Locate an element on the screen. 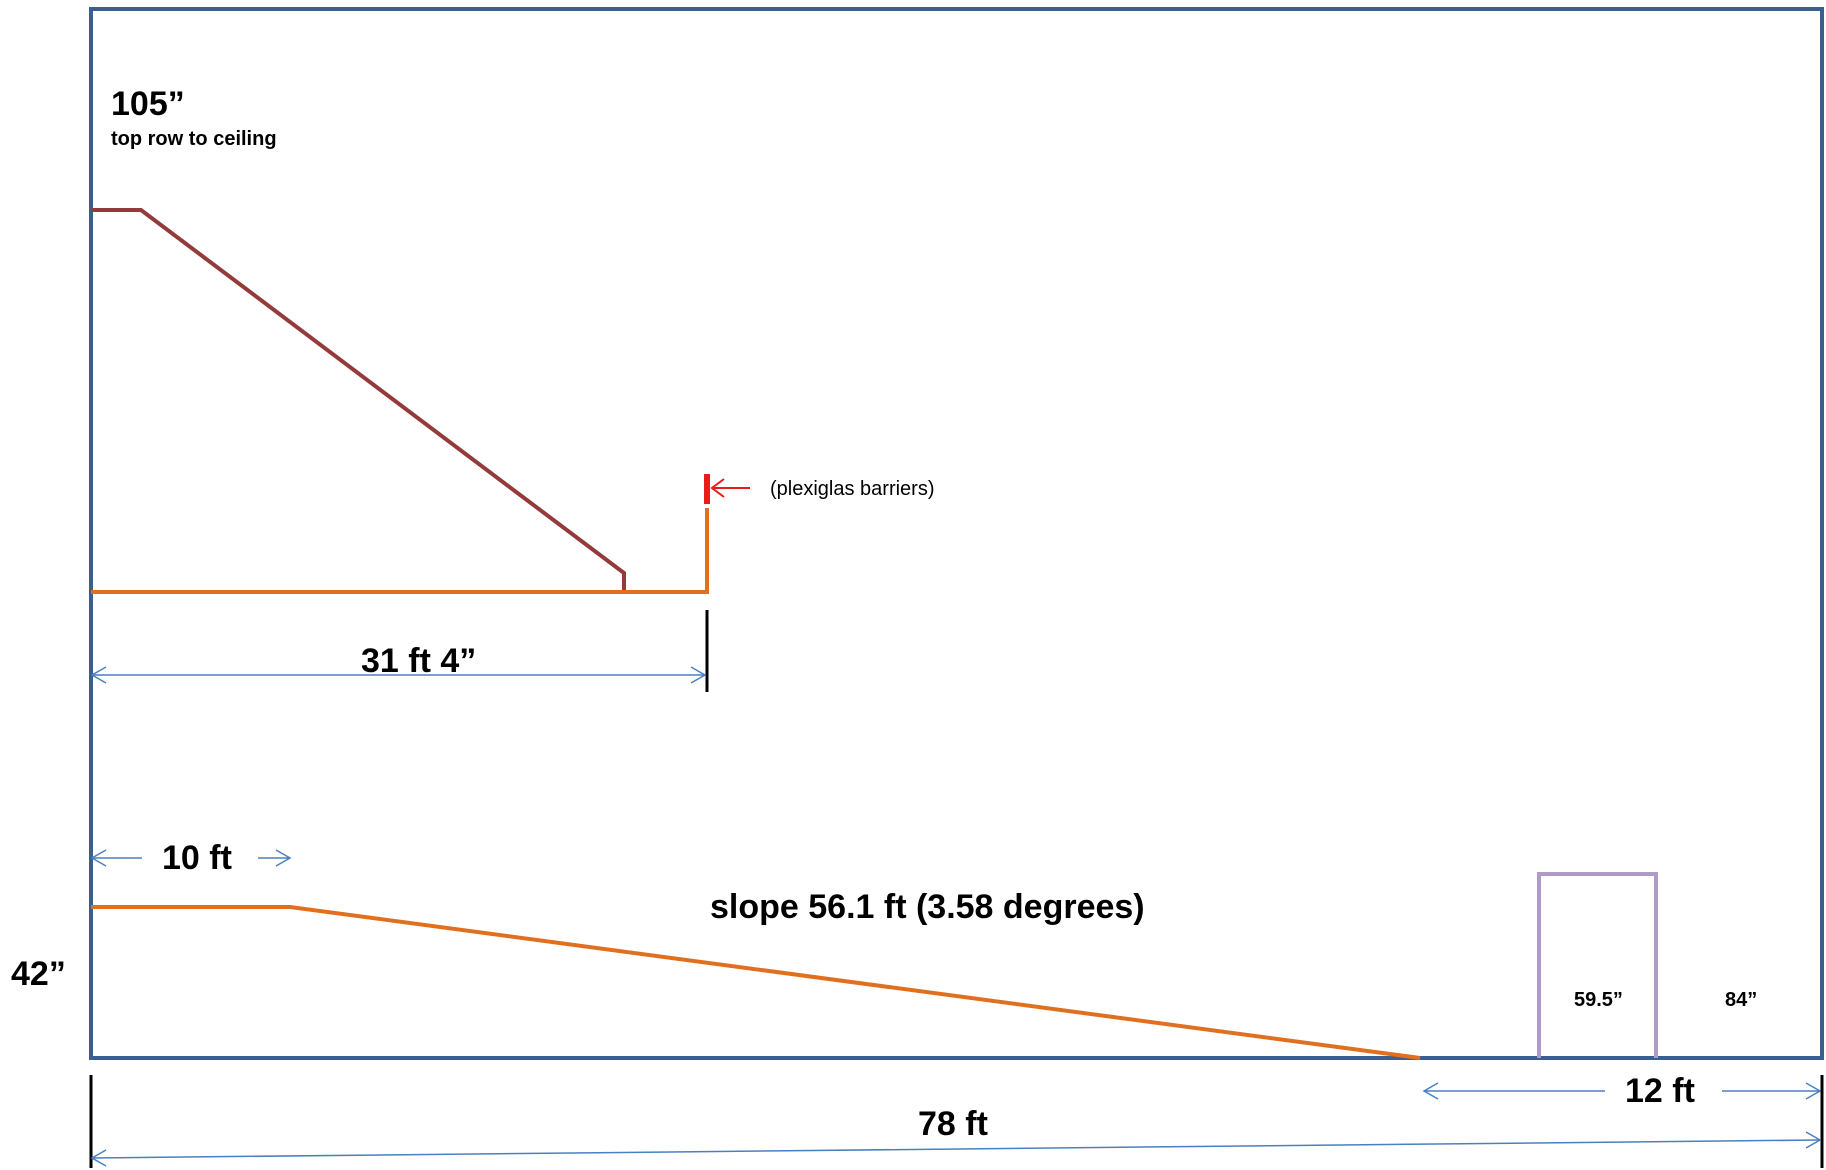 This screenshot has width=1826, height=1170. floor-height-label: 42” is located at coordinates (38, 974).